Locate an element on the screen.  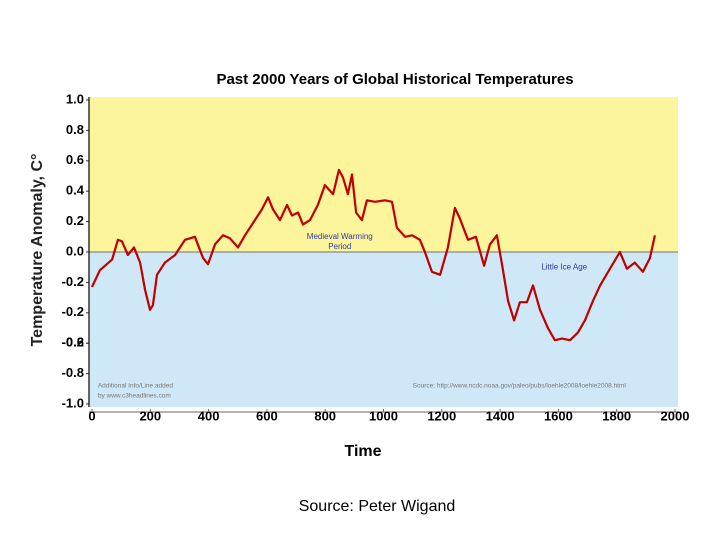
y-tick-label: 0.4 is located at coordinates (75, 190).